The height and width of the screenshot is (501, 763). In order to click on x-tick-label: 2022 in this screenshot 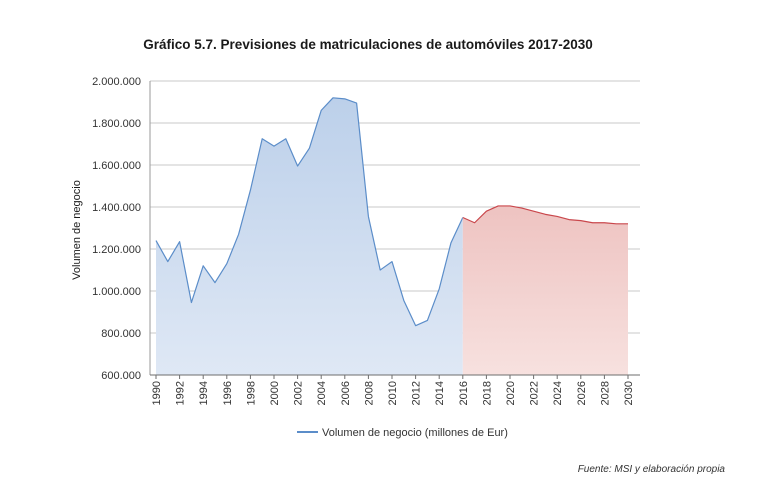, I will do `click(535, 393)`.